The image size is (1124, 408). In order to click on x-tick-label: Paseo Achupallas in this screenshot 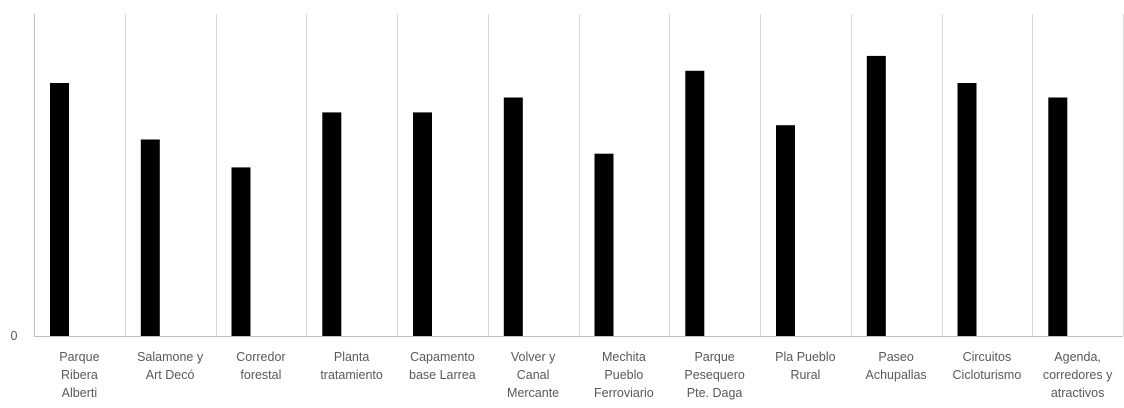, I will do `click(896, 366)`.